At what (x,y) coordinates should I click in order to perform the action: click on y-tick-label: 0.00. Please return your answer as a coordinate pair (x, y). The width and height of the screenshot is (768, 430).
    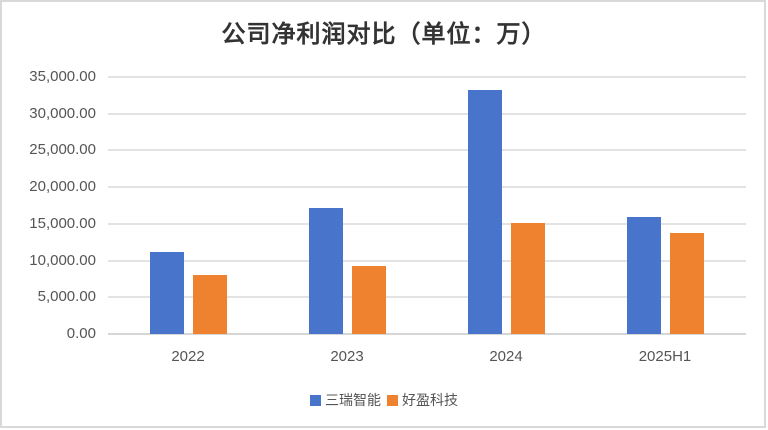
    Looking at the image, I should click on (81, 333).